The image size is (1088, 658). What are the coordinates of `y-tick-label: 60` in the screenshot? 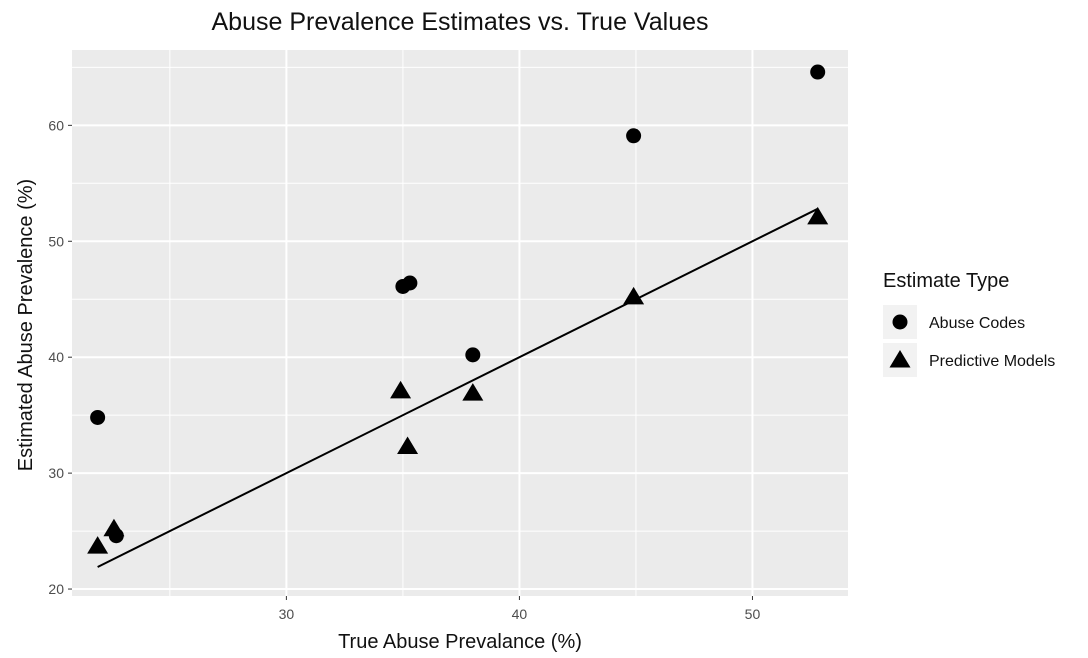 It's located at (56, 125).